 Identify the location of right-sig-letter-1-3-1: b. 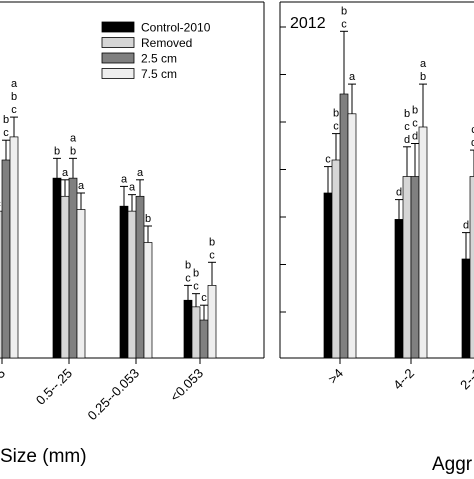
(423, 77).